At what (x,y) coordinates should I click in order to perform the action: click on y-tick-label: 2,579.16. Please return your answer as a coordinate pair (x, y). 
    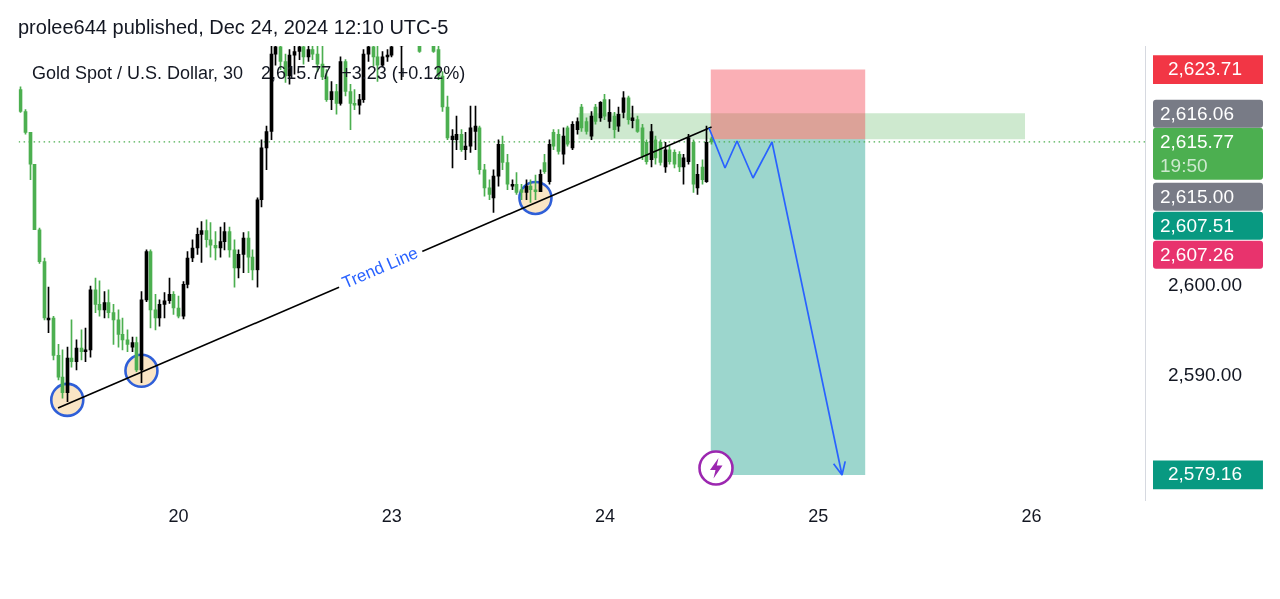
    Looking at the image, I should click on (1205, 474).